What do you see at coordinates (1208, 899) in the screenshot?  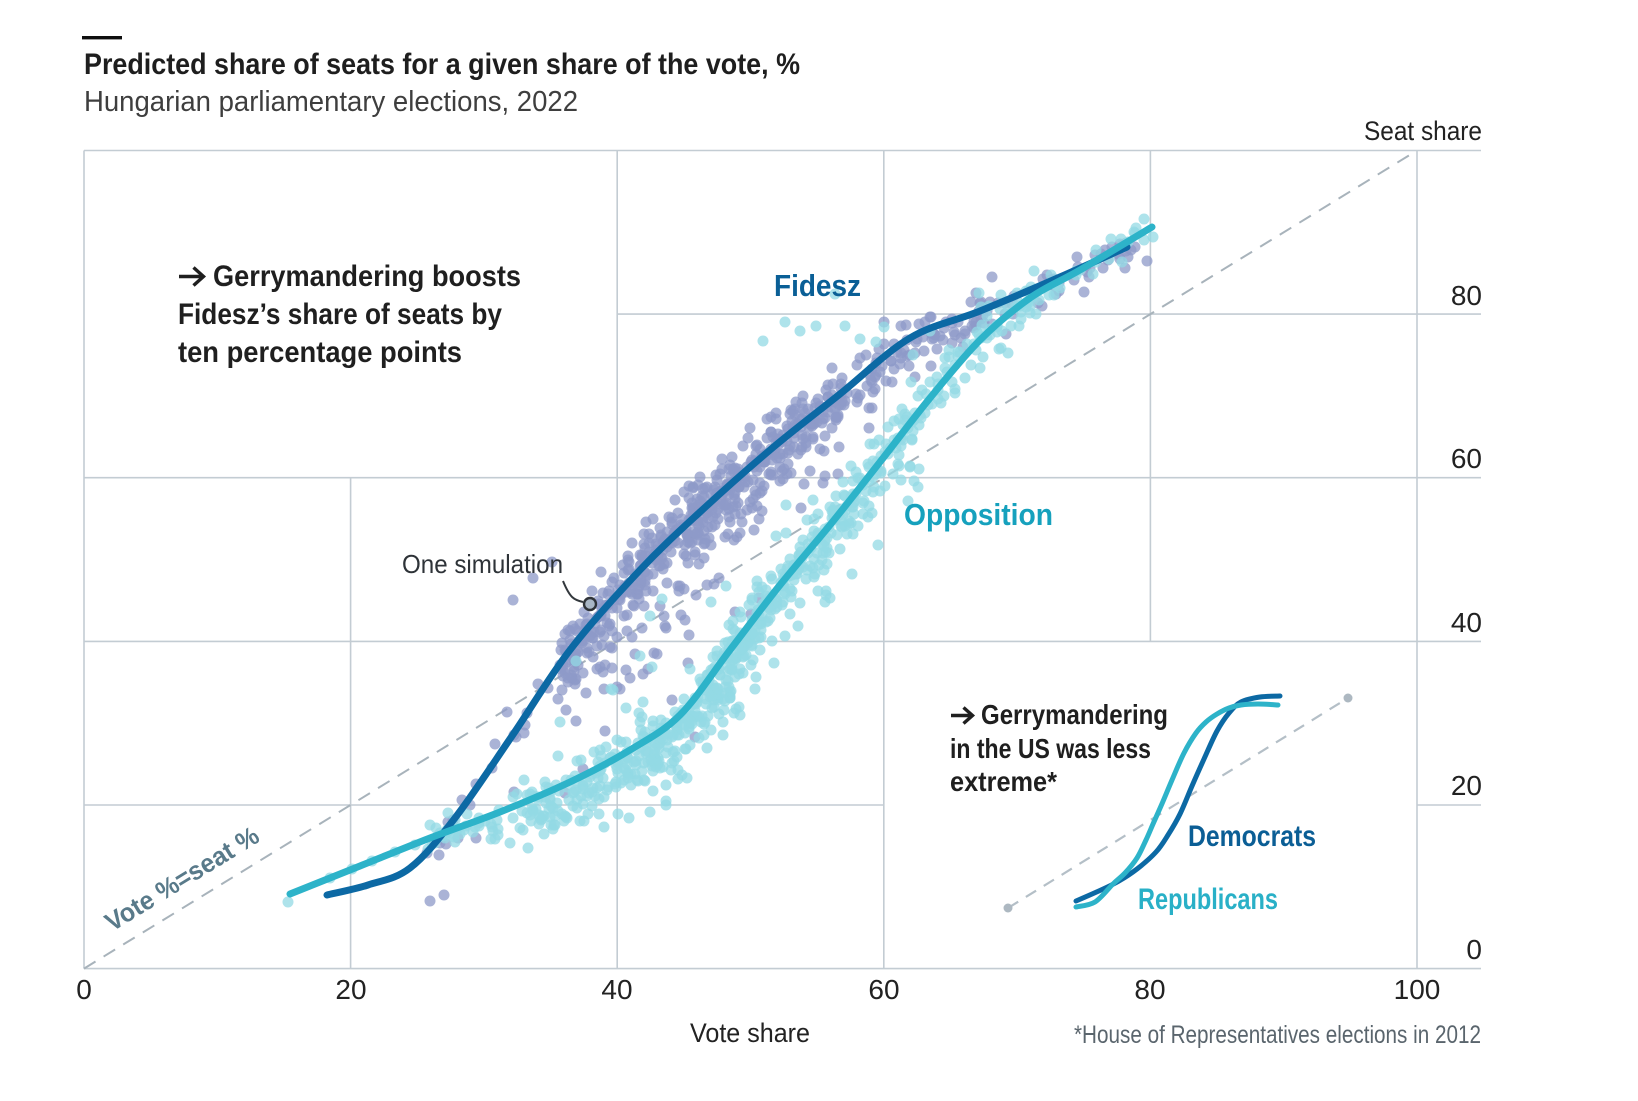 I see `svg-text: Republicans` at bounding box center [1208, 899].